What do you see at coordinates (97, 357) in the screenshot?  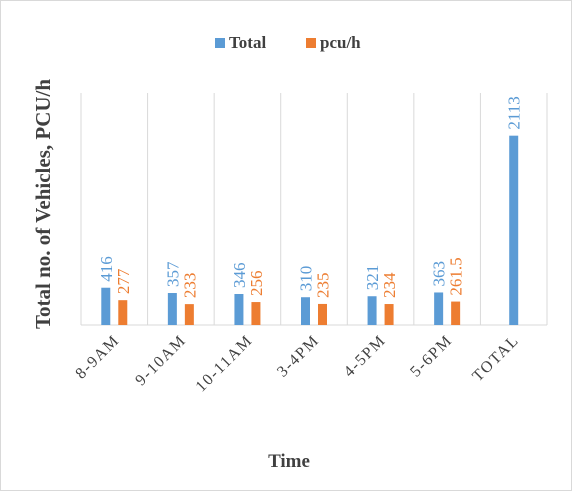 I see `x-tick-label: 8-9AM` at bounding box center [97, 357].